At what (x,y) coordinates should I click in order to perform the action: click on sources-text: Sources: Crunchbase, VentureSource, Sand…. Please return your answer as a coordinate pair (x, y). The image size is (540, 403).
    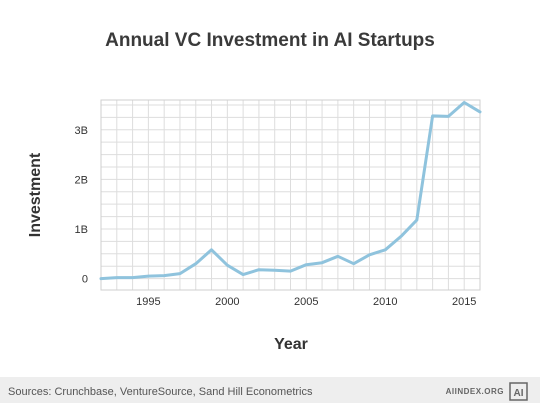
    Looking at the image, I should click on (160, 392).